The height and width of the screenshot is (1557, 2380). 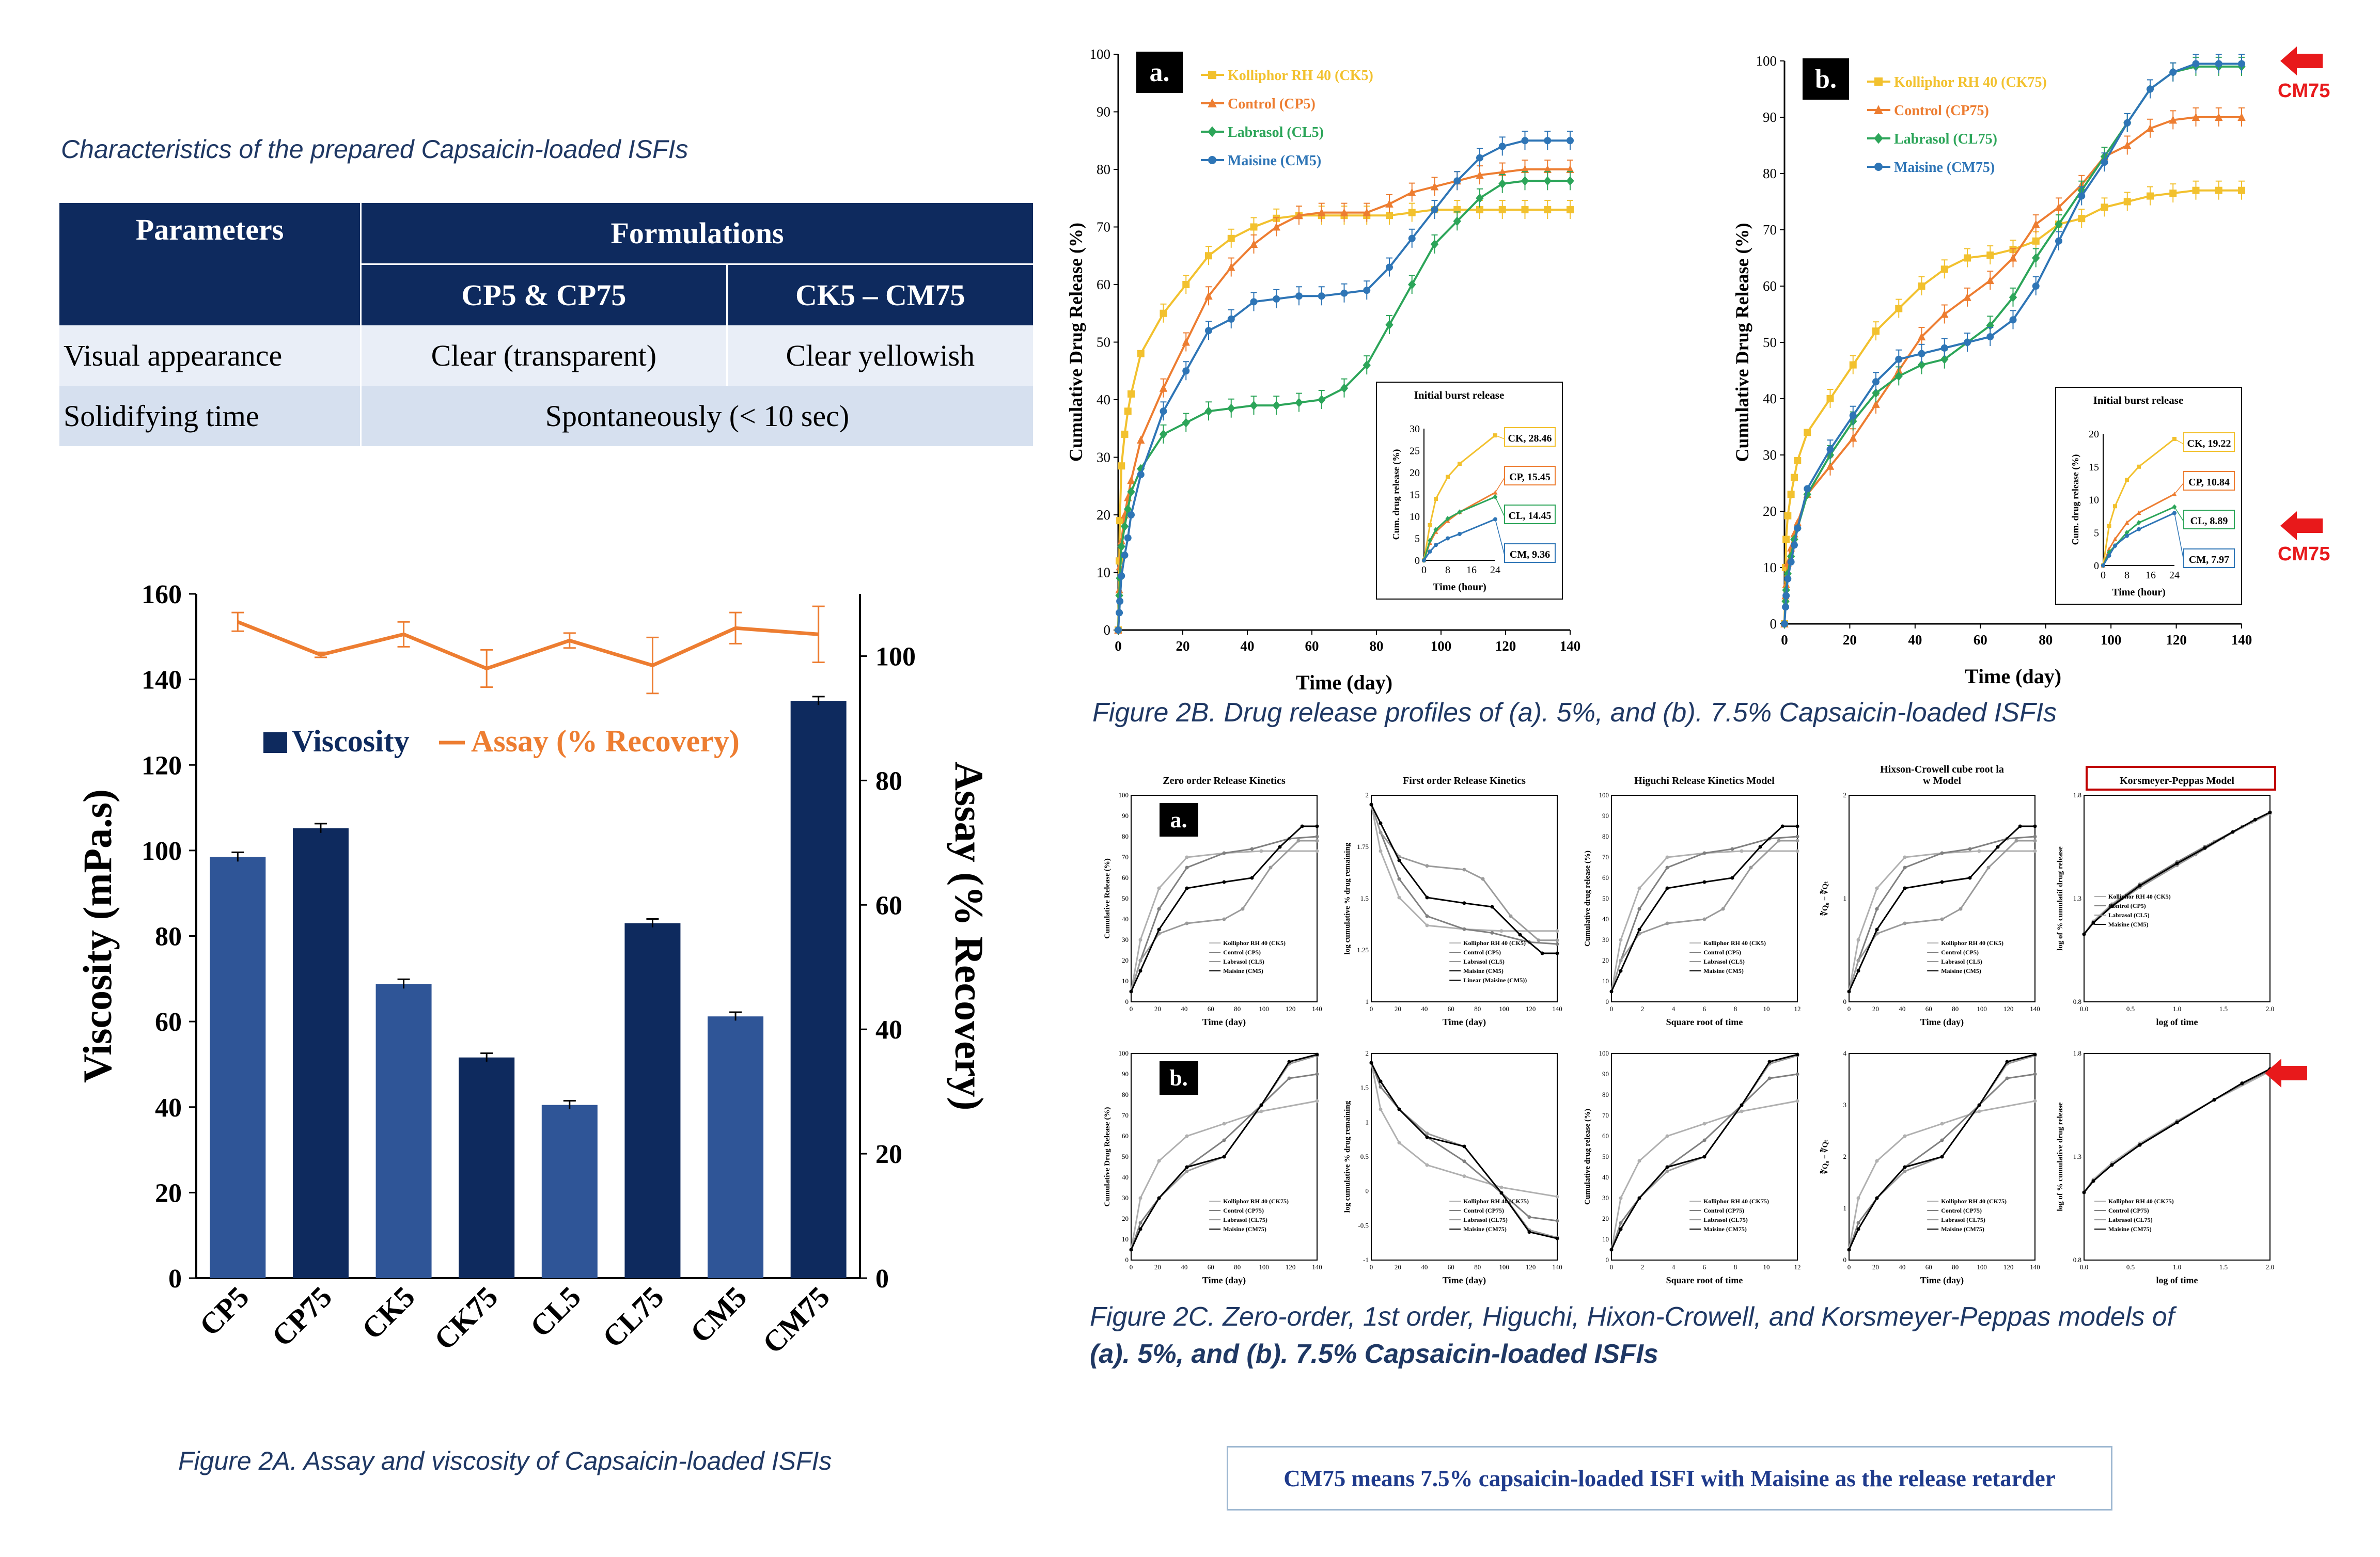 What do you see at coordinates (1107, 898) in the screenshot?
I see `y-axis-title: Cumulative Release (%)` at bounding box center [1107, 898].